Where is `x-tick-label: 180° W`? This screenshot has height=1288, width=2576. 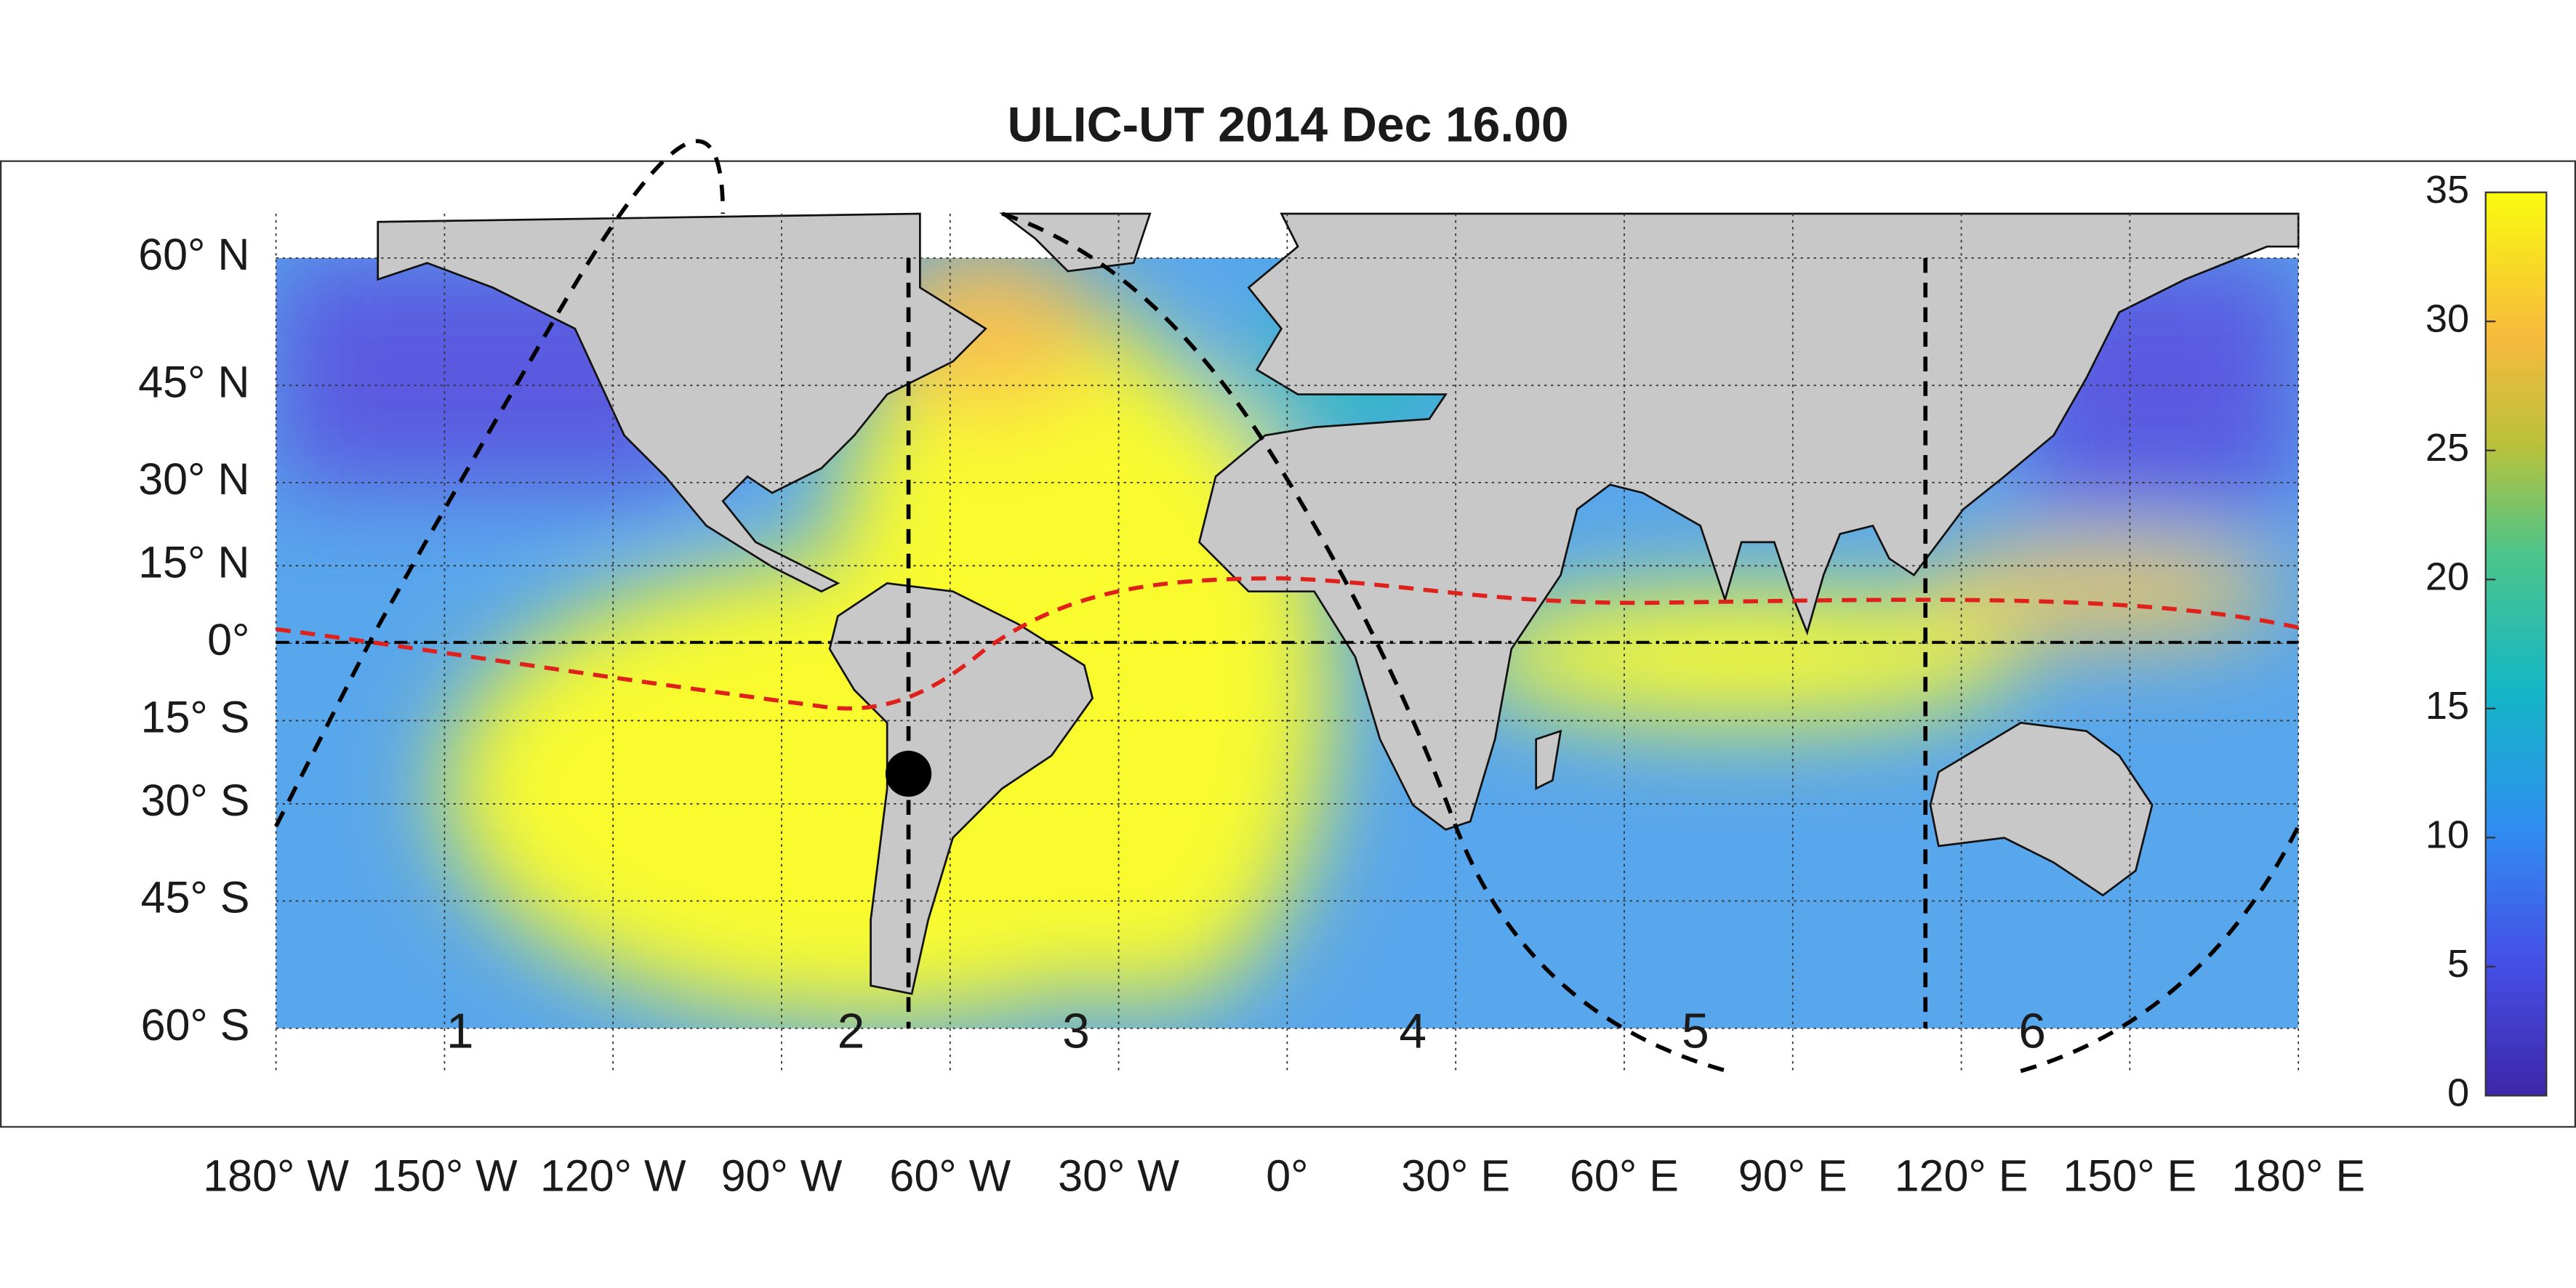
x-tick-label: 180° W is located at coordinates (276, 1176).